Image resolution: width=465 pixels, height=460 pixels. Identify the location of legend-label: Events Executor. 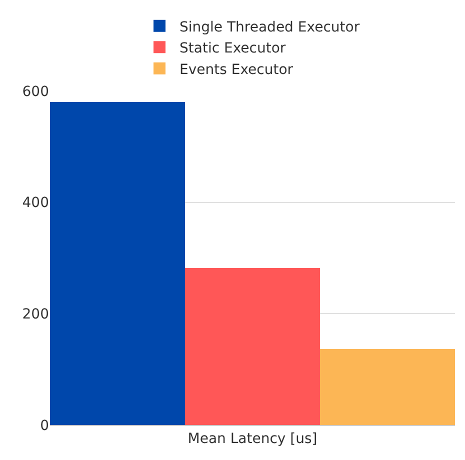
(237, 70).